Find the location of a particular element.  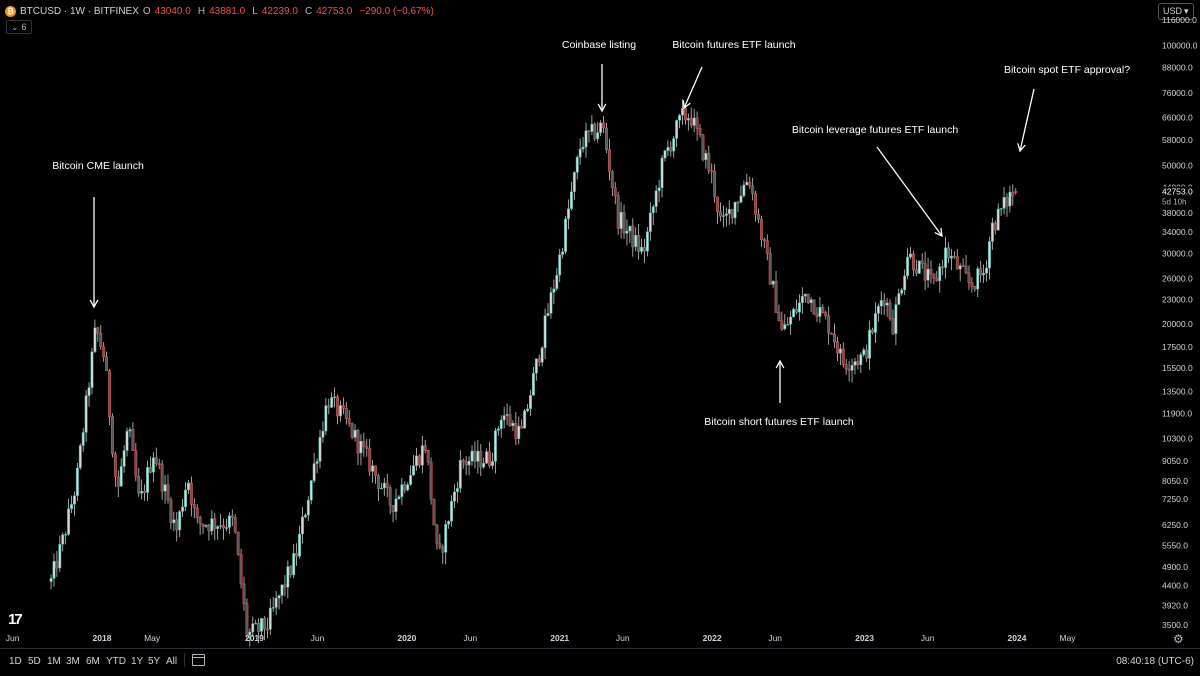

bottom-toolbar is located at coordinates (600, 662).